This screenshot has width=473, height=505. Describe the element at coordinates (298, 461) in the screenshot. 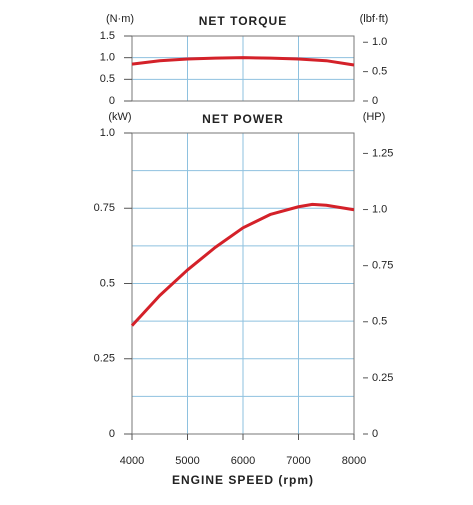

I see `x-tick-label: 7000` at that location.